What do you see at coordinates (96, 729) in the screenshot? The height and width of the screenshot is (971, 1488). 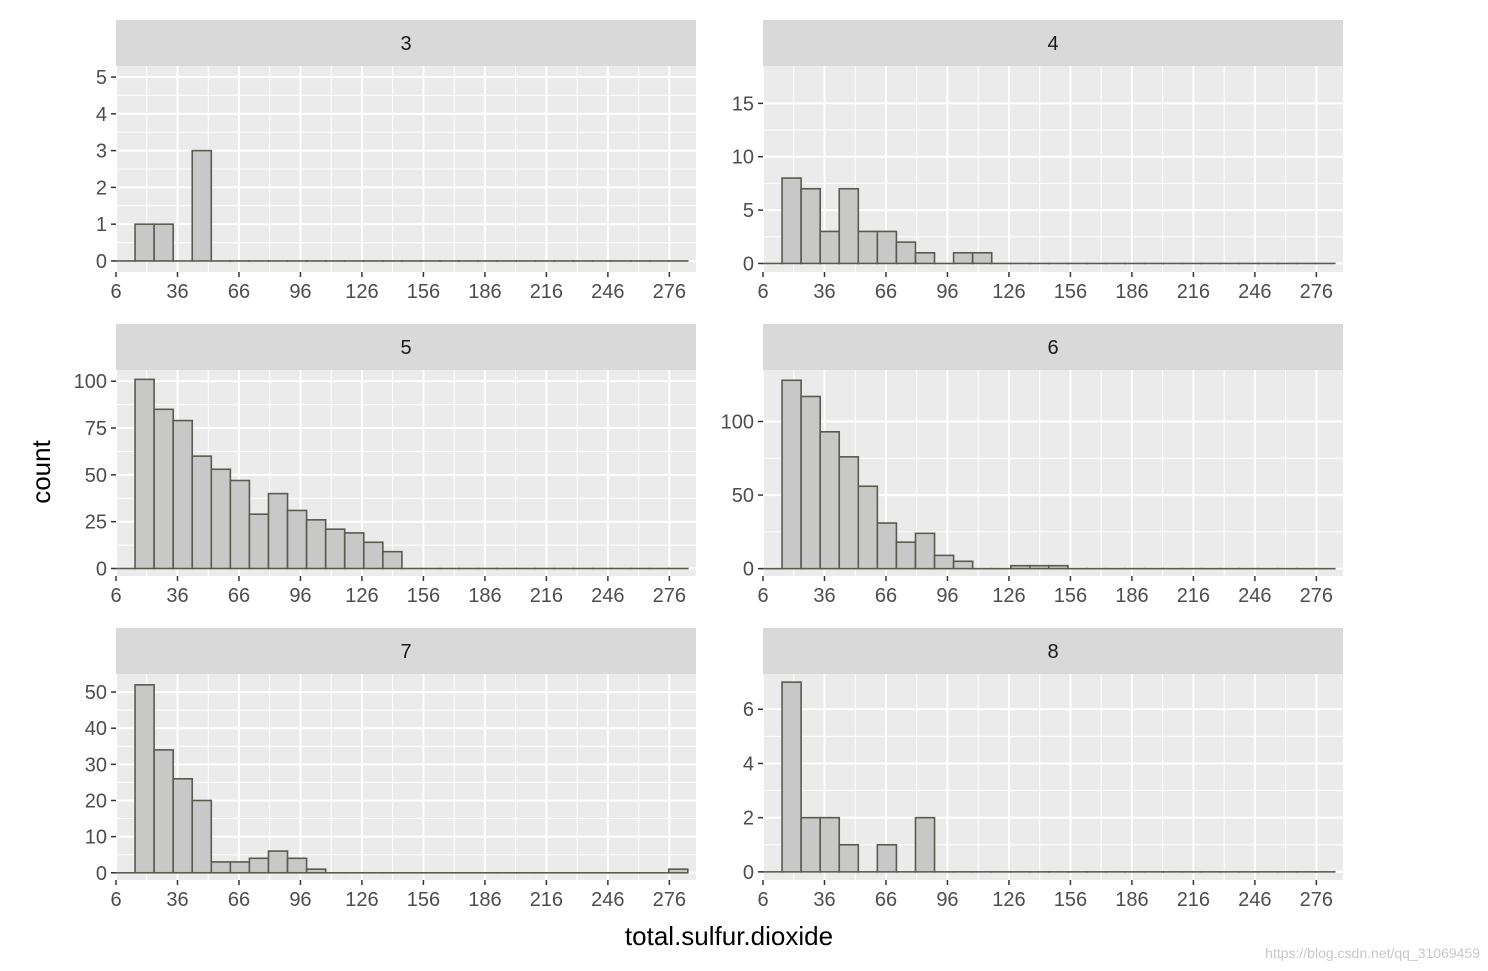 I see `y-tick-label: 40` at bounding box center [96, 729].